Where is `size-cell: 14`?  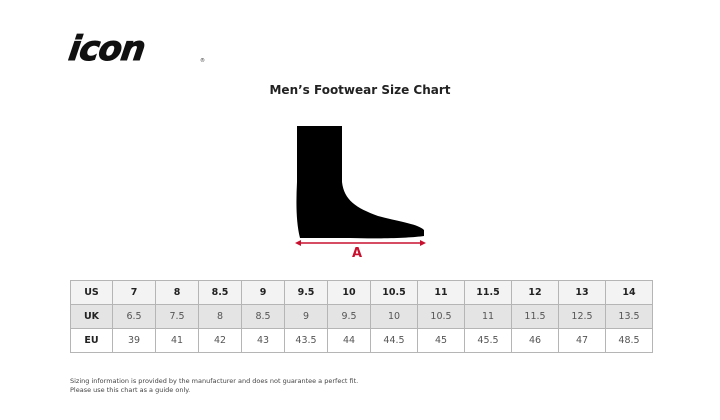 size-cell: 14 is located at coordinates (629, 292).